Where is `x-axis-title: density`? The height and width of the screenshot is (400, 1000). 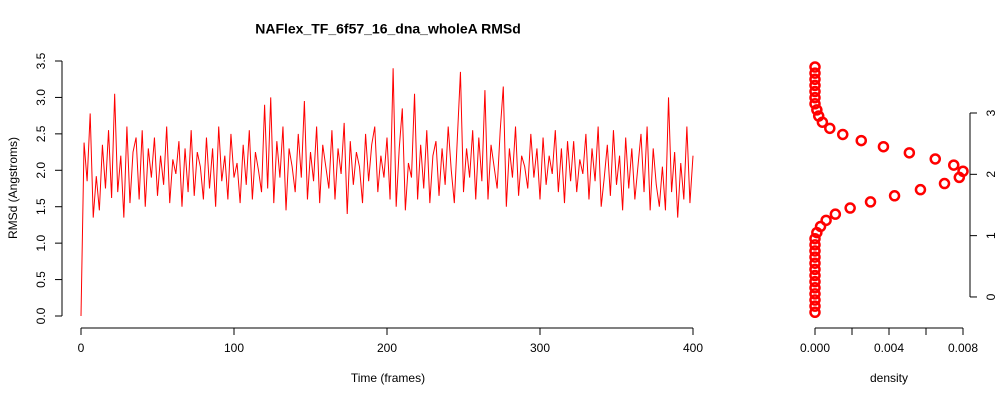 x-axis-title: density is located at coordinates (889, 378).